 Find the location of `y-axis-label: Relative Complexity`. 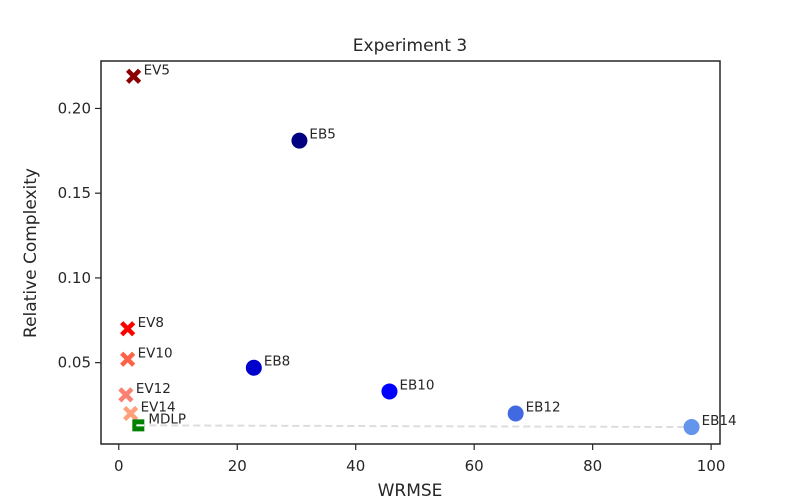

y-axis-label: Relative Complexity is located at coordinates (31, 253).